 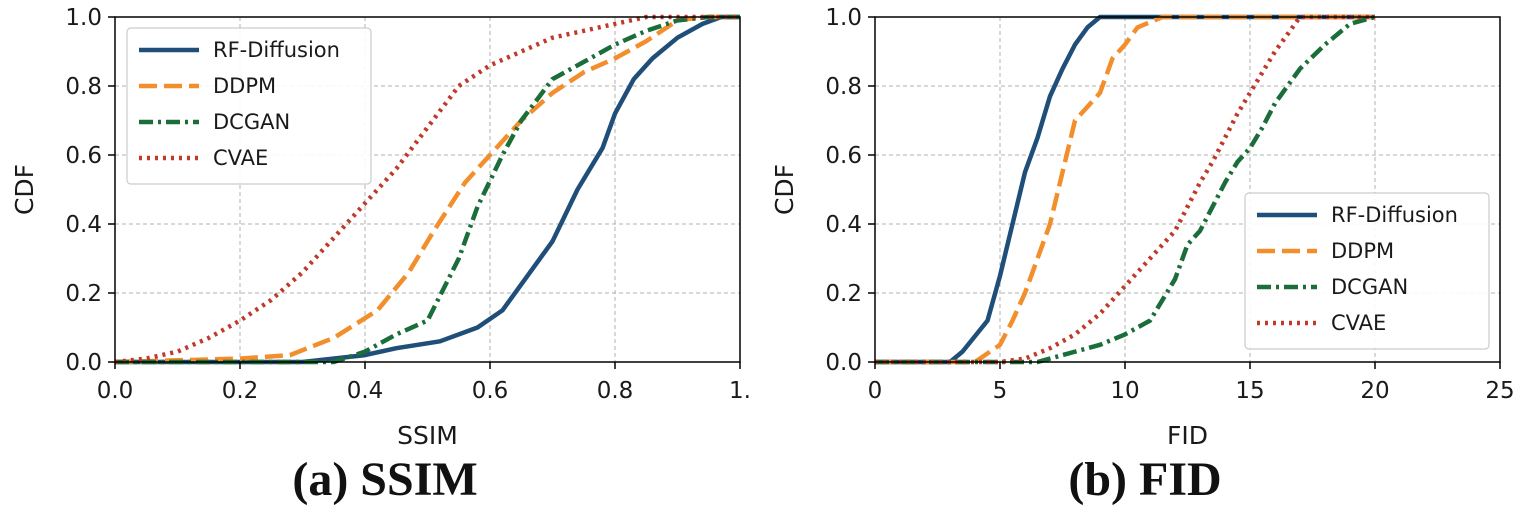 I want to click on x-tick-label: 0.6, so click(x=490, y=391).